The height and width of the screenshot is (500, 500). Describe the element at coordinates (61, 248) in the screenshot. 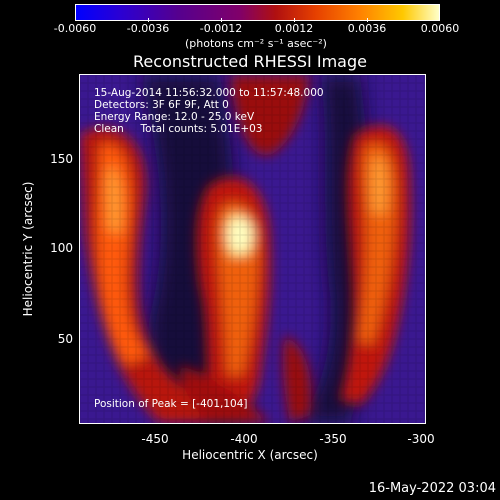

I see `y-tick-label: 100` at that location.